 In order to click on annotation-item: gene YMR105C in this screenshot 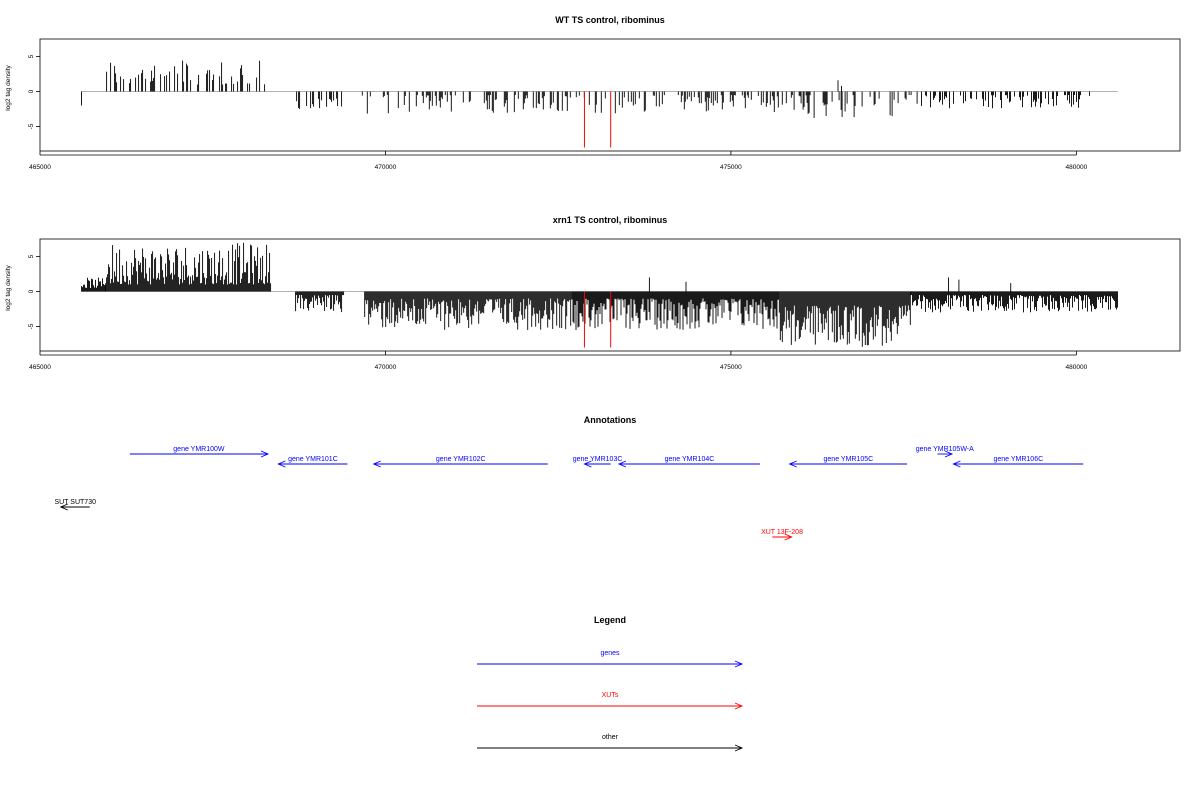, I will do `click(848, 462)`.